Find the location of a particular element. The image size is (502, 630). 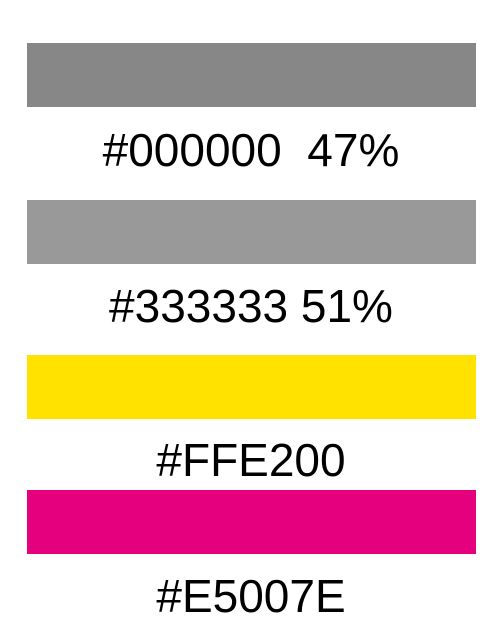

color-swatch-magenta is located at coordinates (251, 522).